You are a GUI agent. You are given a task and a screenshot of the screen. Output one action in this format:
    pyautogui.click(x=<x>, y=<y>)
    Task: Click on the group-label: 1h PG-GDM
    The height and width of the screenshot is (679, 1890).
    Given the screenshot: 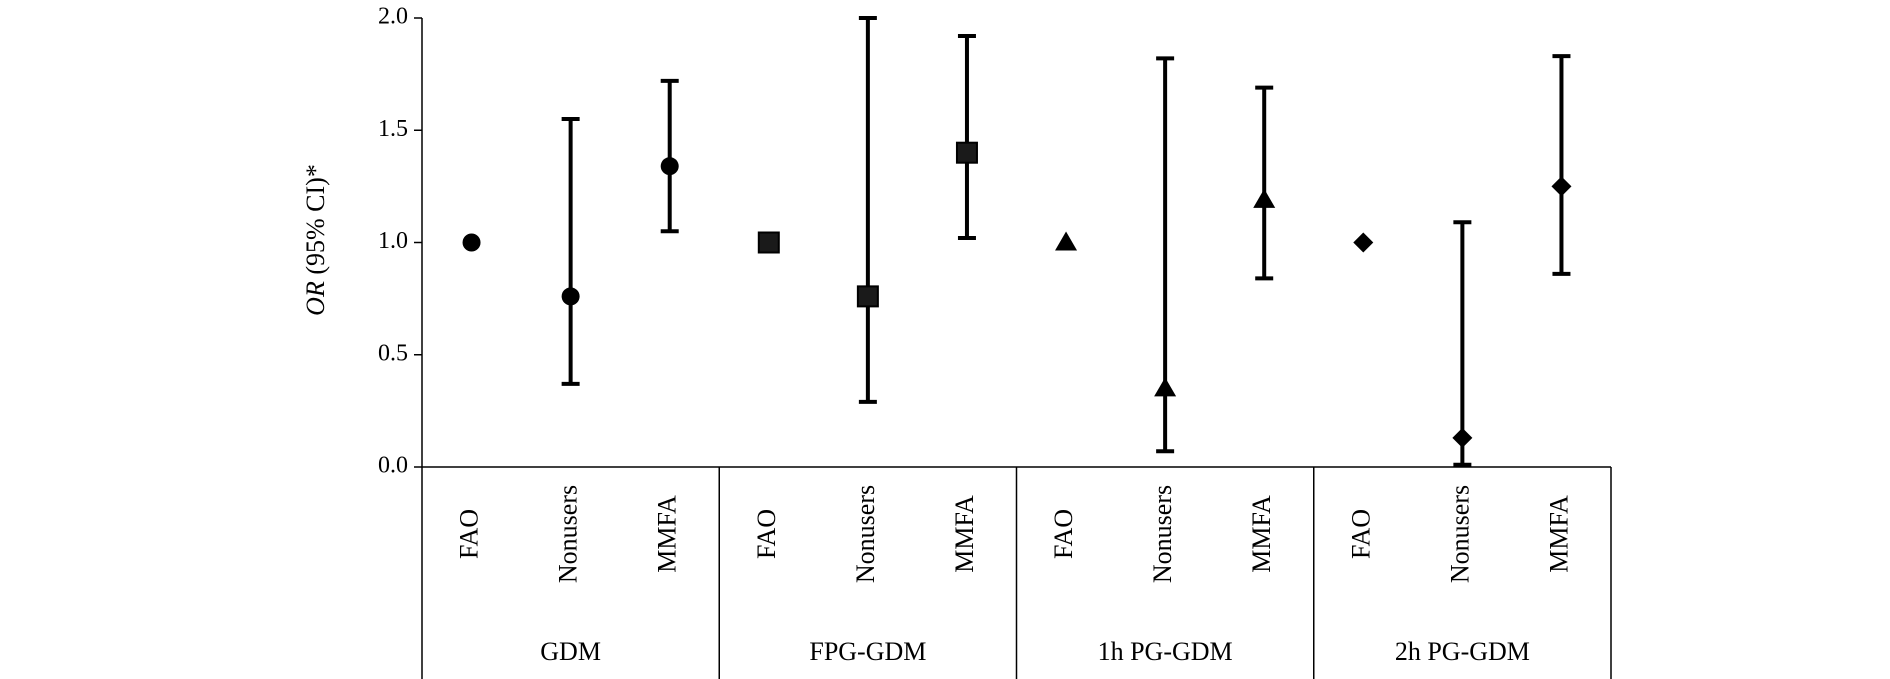 What is the action you would take?
    pyautogui.click(x=1165, y=651)
    